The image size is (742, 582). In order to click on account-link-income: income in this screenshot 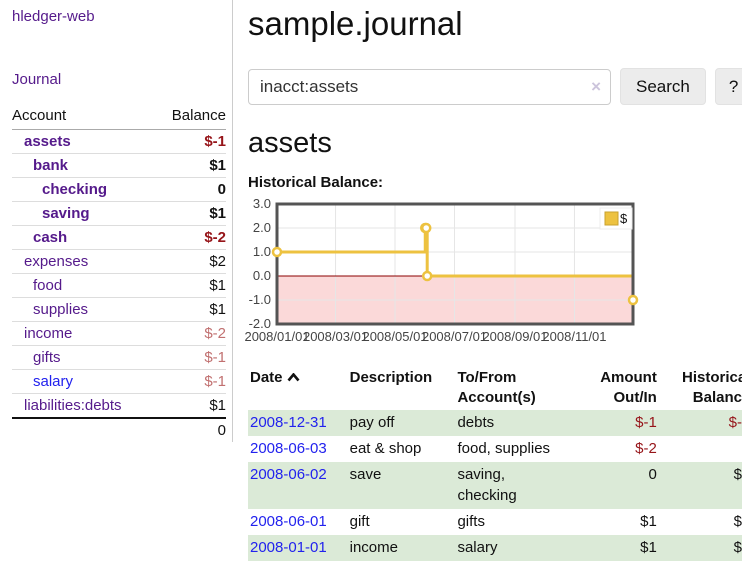, I will do `click(48, 333)`.